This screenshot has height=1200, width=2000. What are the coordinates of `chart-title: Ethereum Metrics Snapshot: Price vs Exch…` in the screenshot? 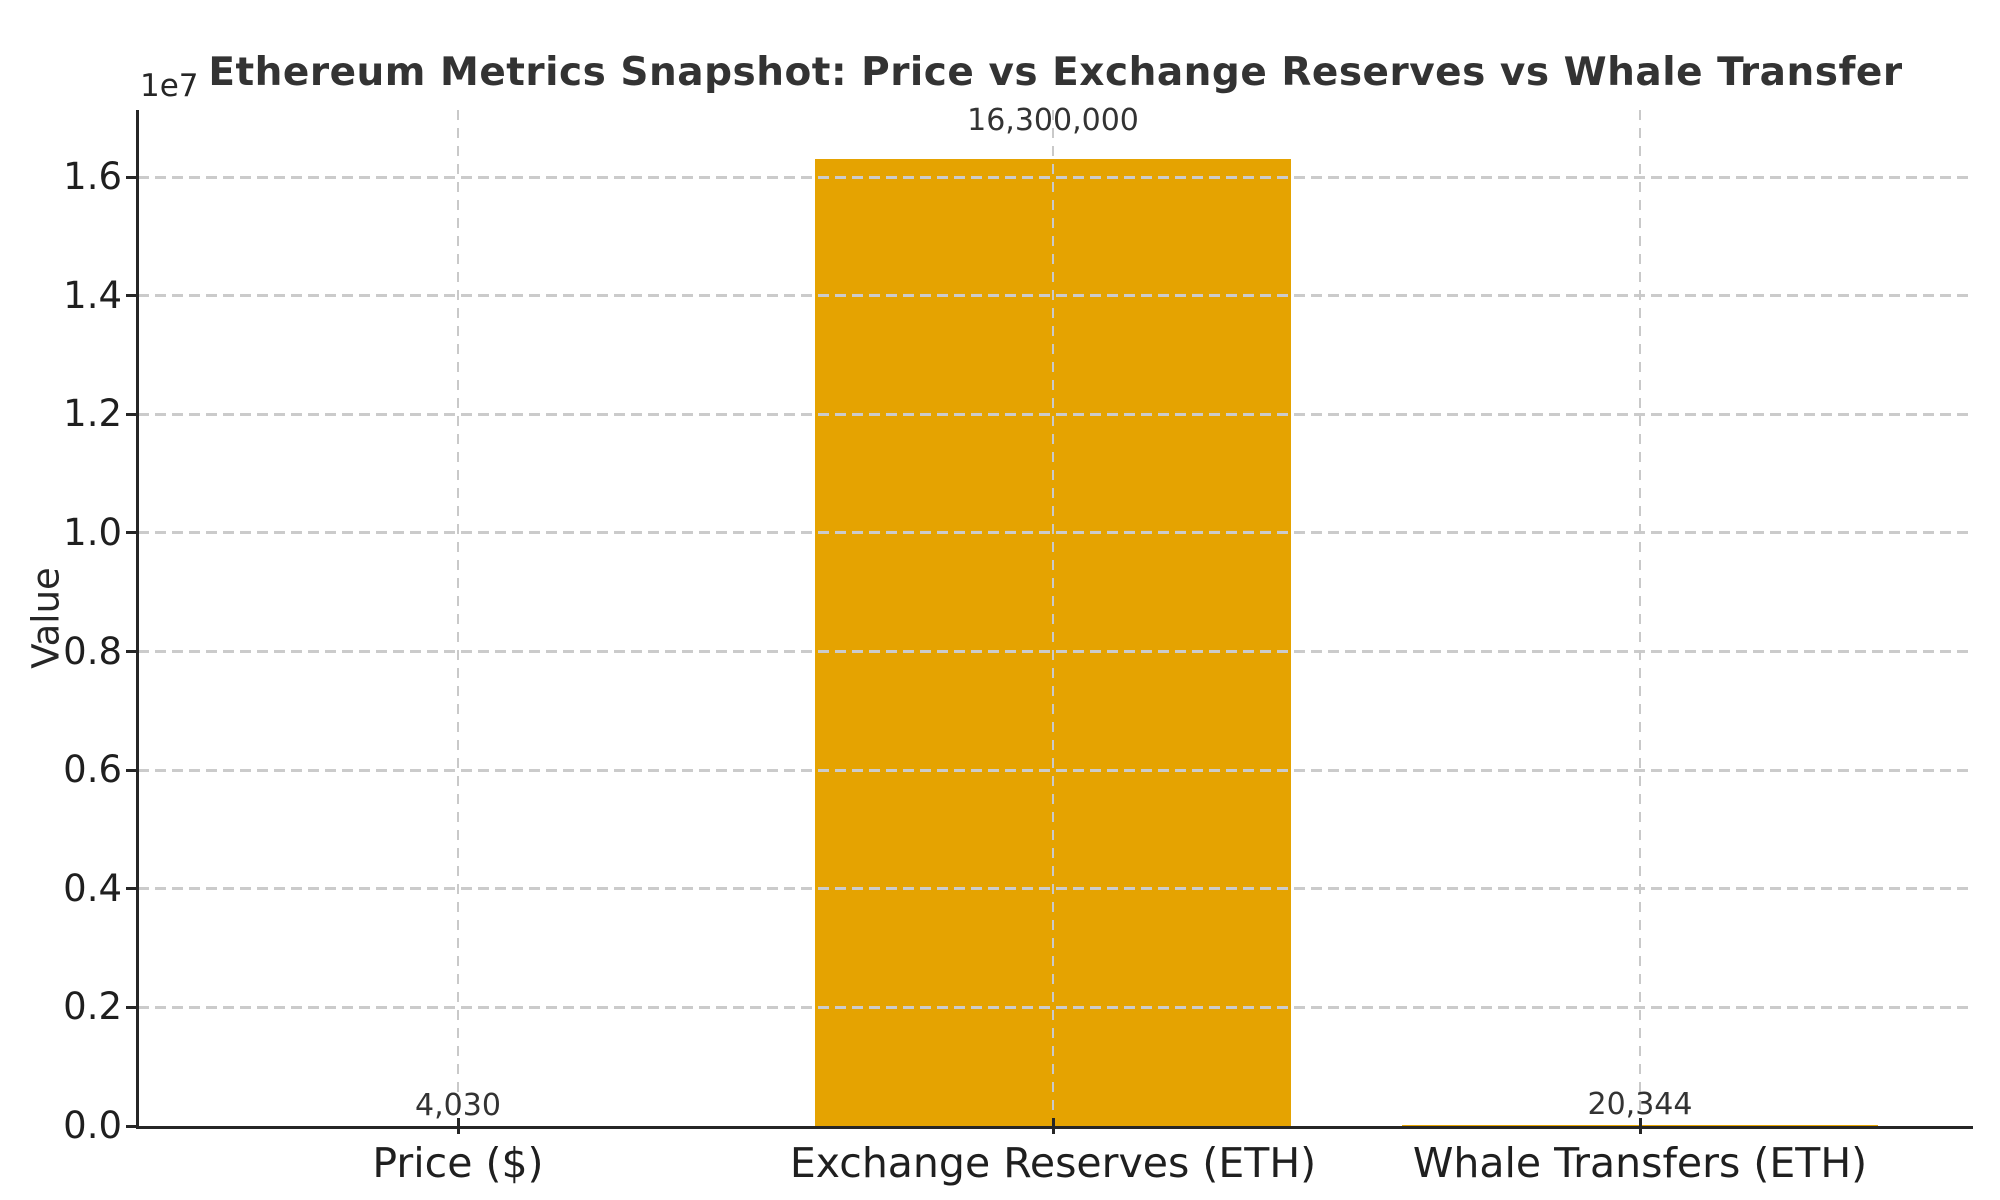 It's located at (1055, 72).